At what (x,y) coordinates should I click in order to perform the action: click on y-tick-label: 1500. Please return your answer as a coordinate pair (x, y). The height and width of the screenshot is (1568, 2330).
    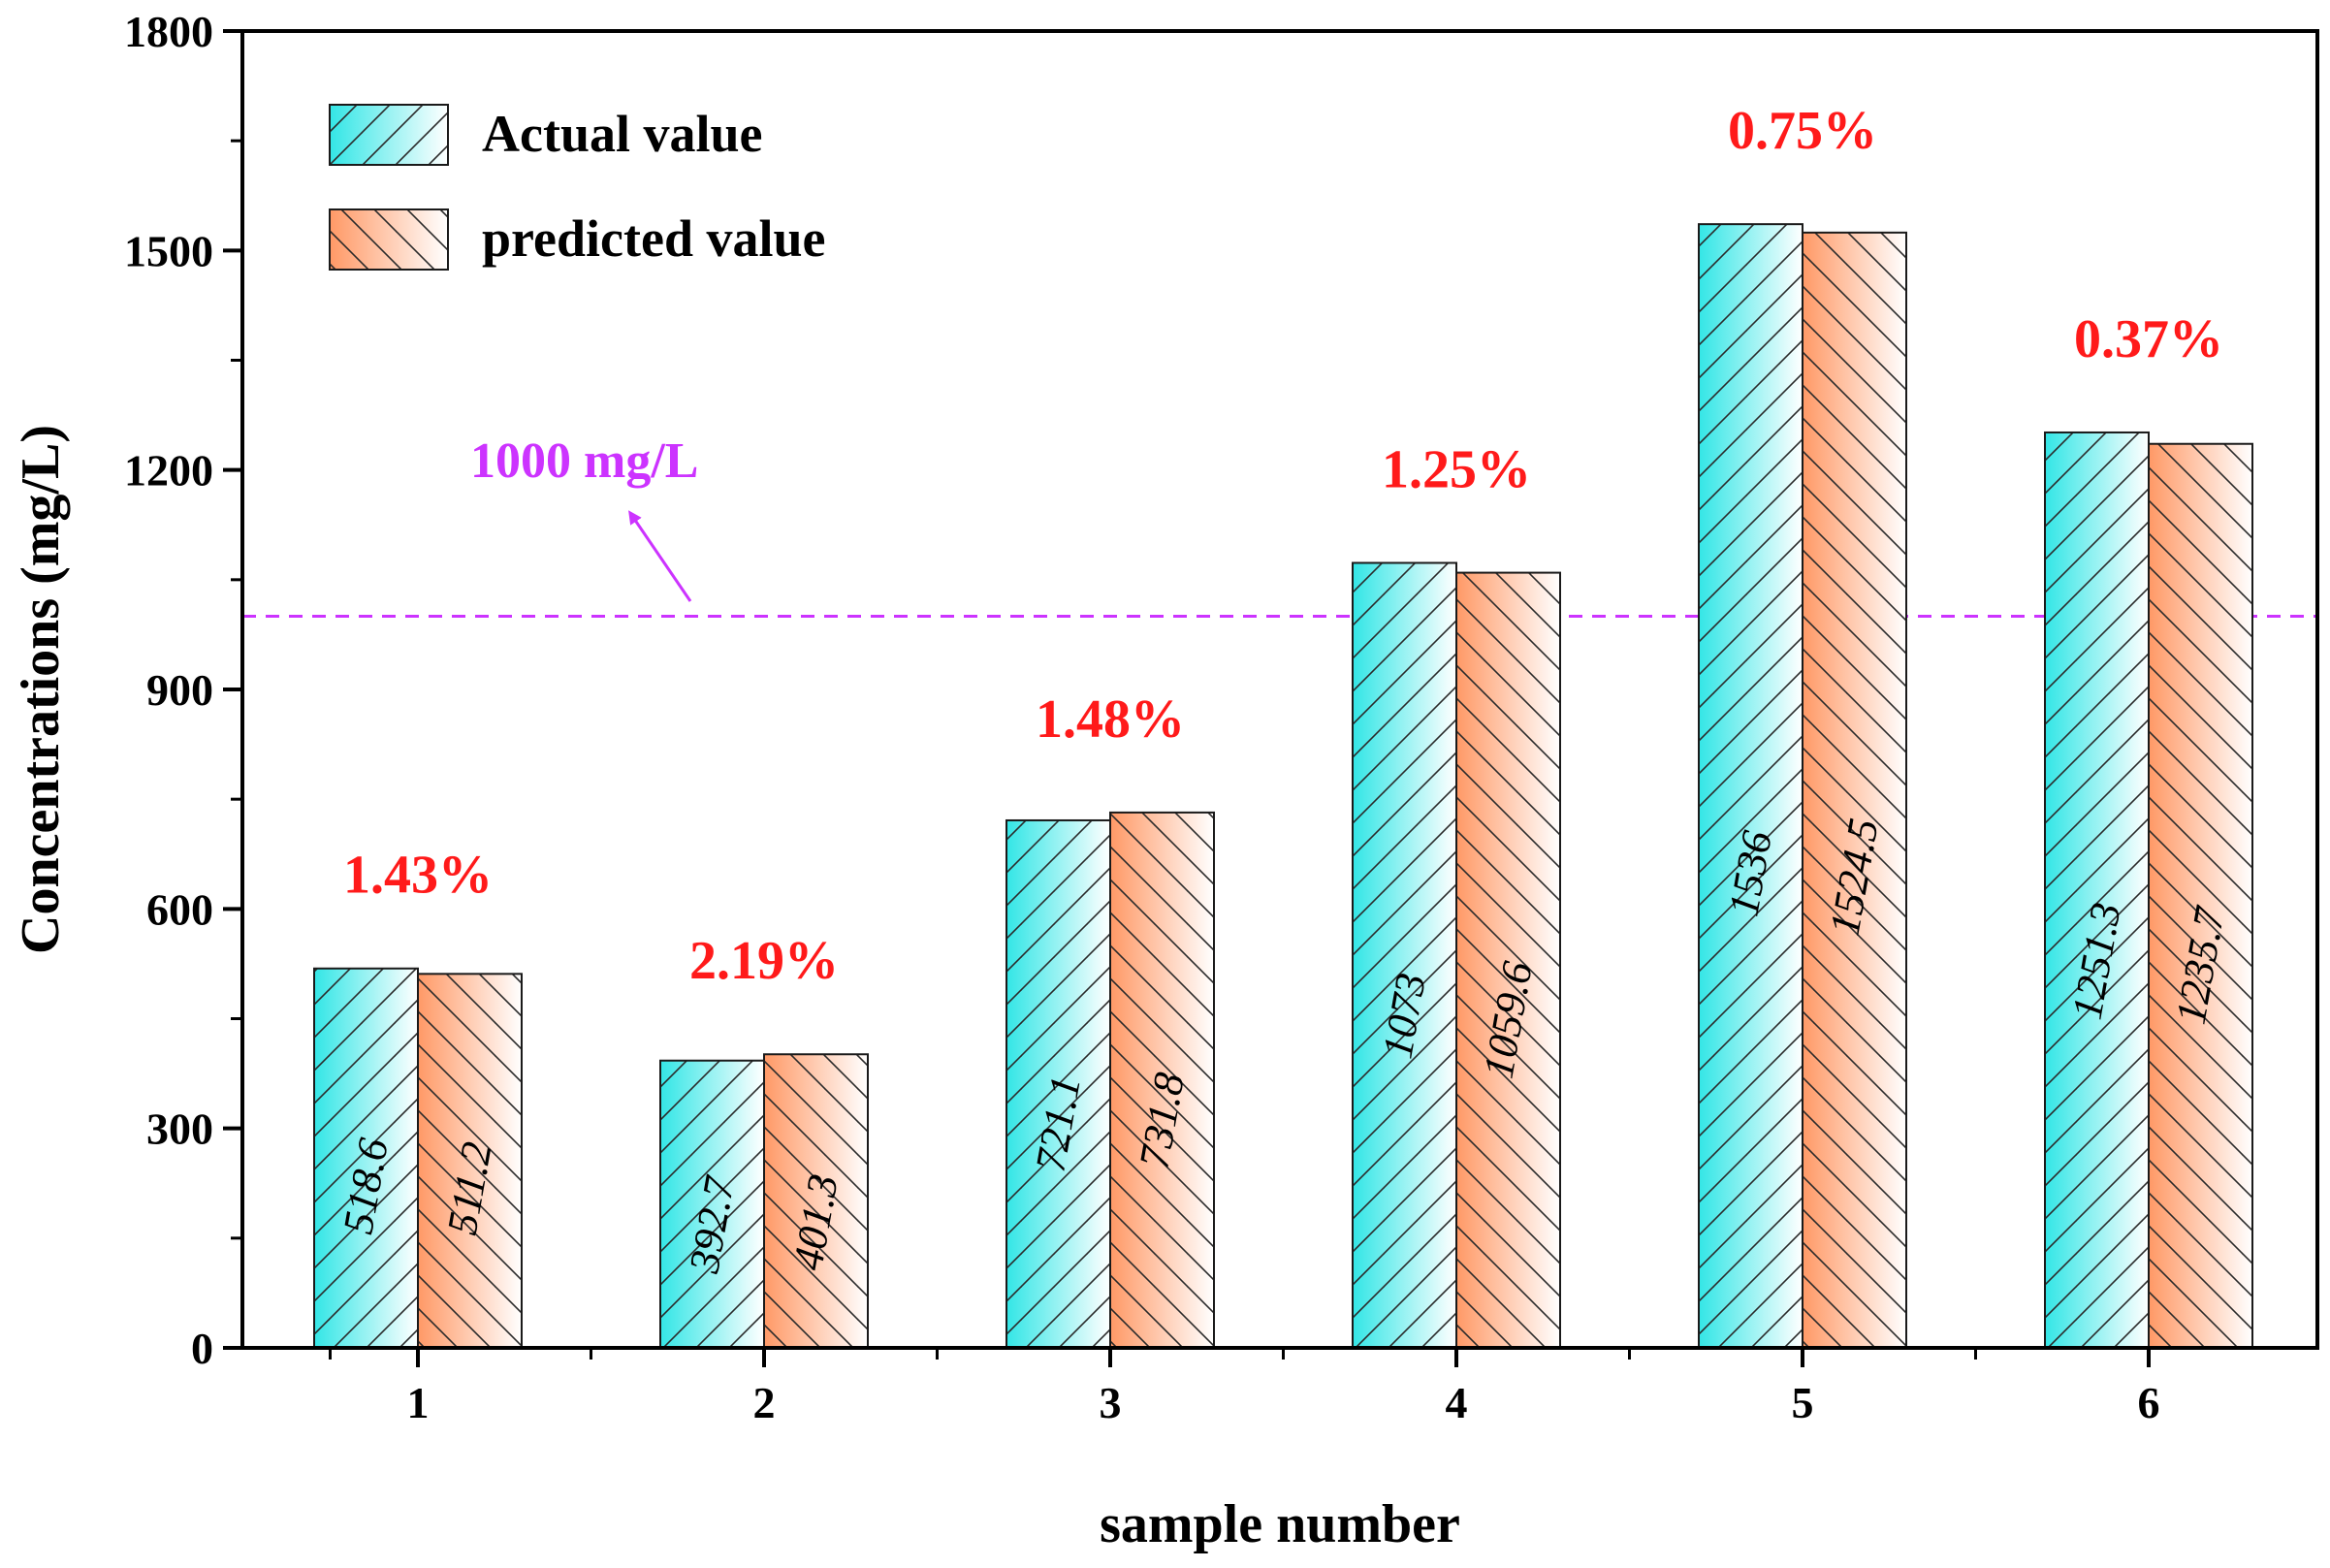
    Looking at the image, I should click on (168, 250).